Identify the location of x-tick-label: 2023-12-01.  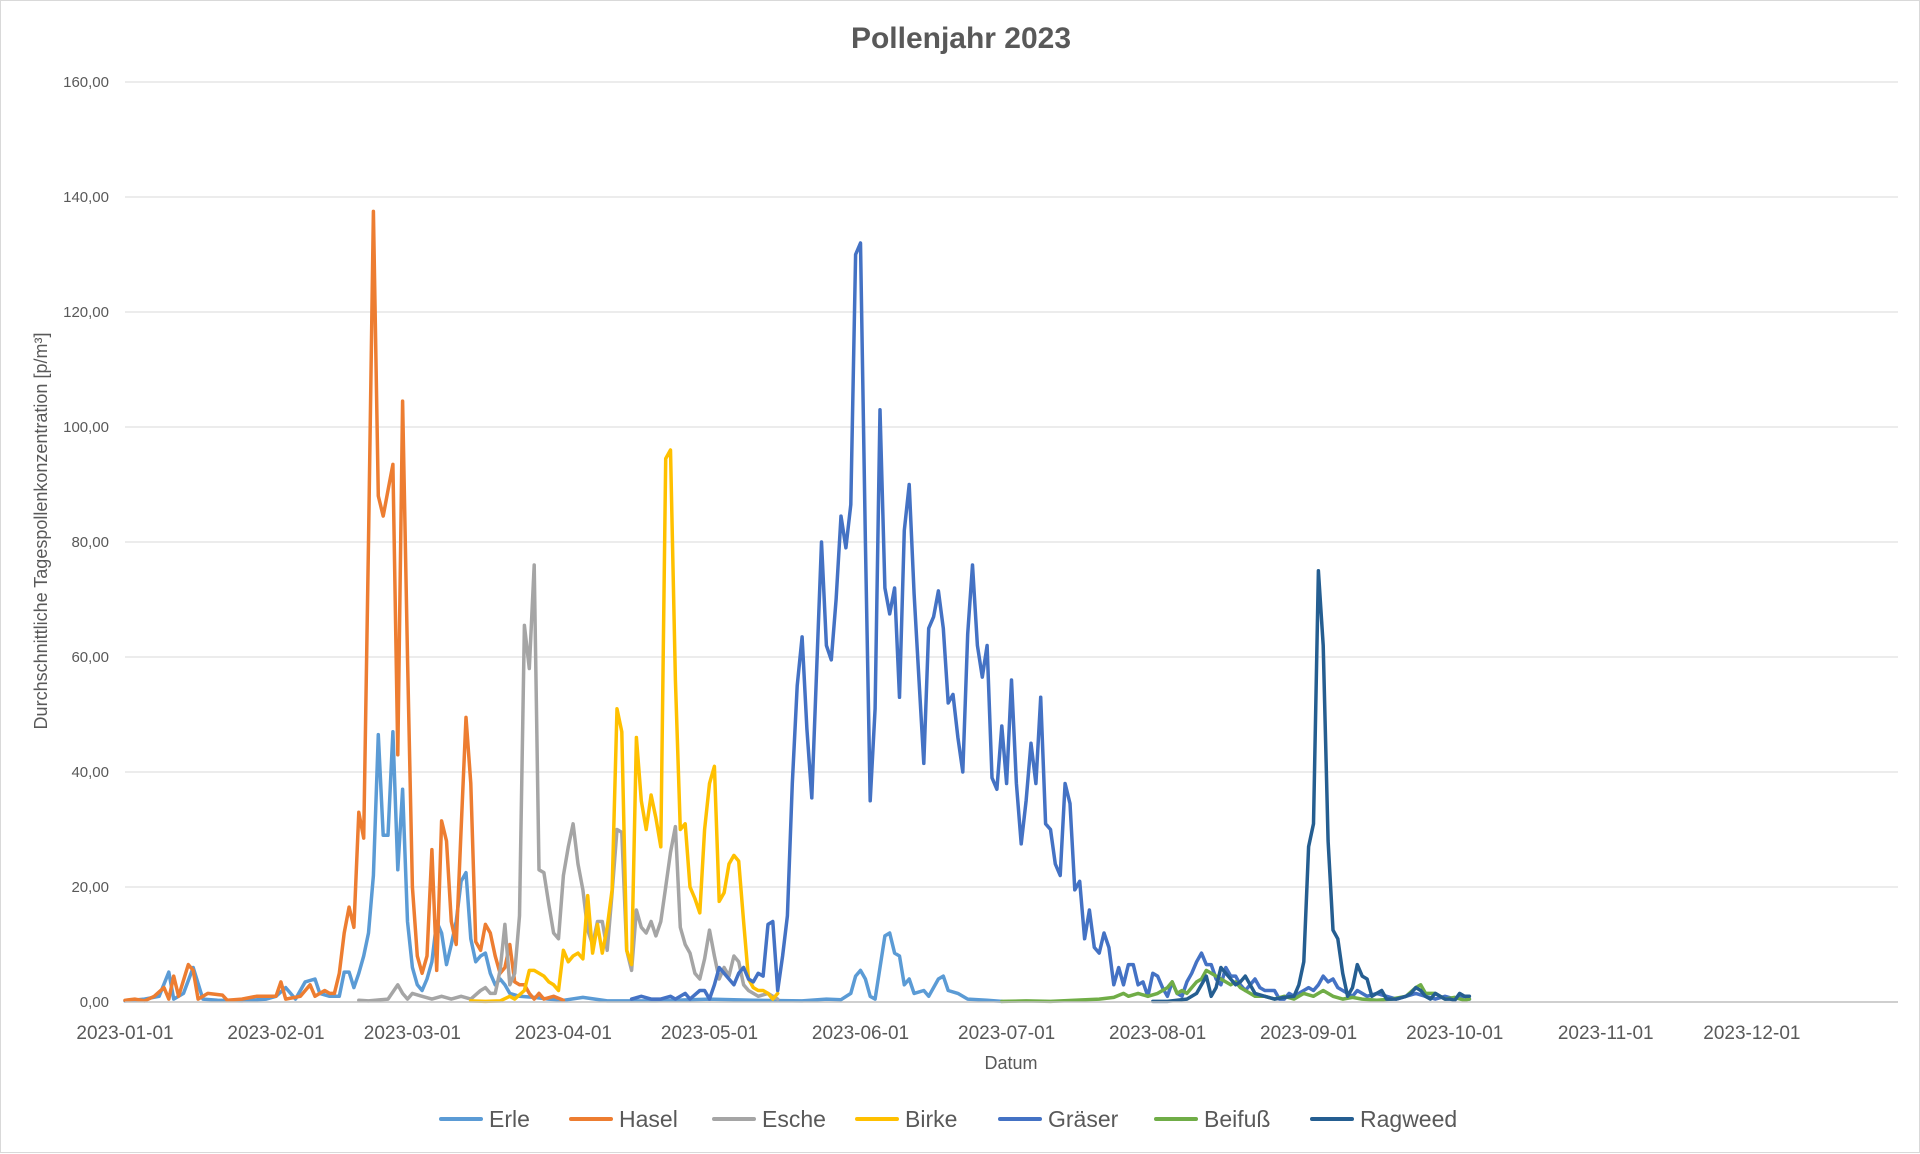
(1751, 1033).